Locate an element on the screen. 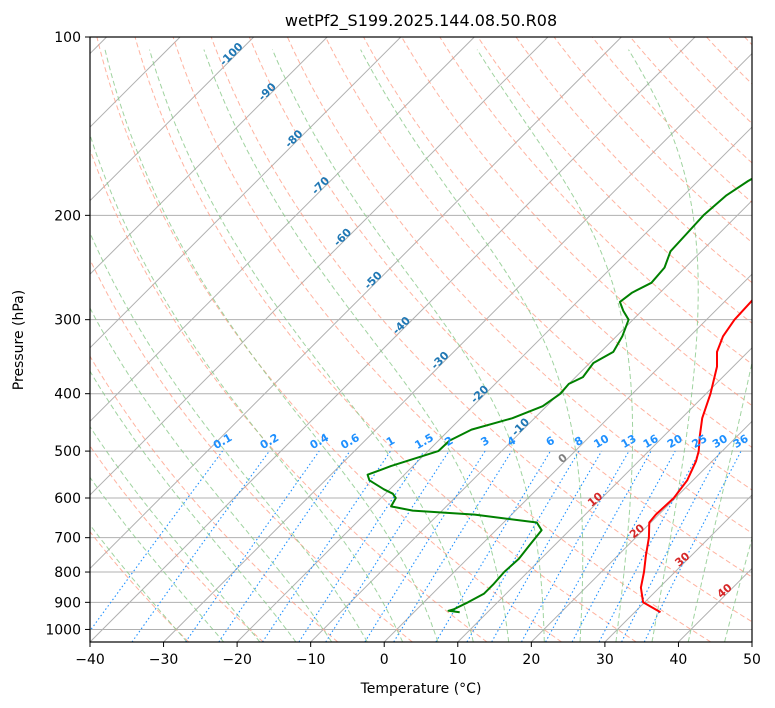 Image resolution: width=775 pixels, height=708 pixels. x-tick-label: −40 is located at coordinates (90, 660).